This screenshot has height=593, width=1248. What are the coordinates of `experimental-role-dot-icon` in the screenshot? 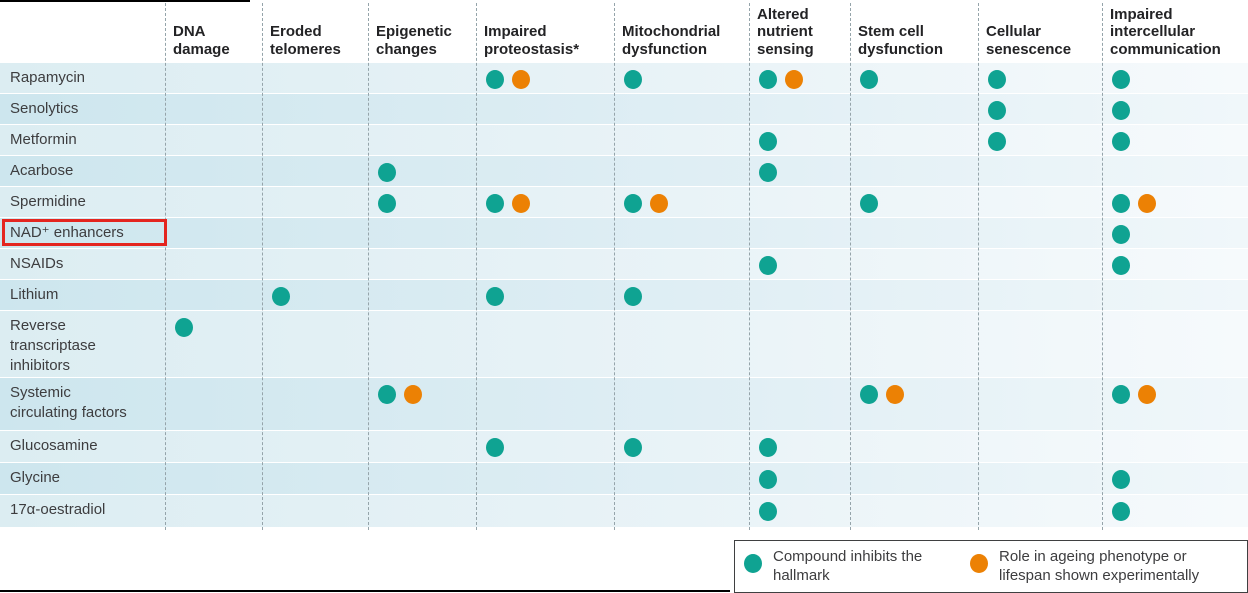 It's located at (979, 563).